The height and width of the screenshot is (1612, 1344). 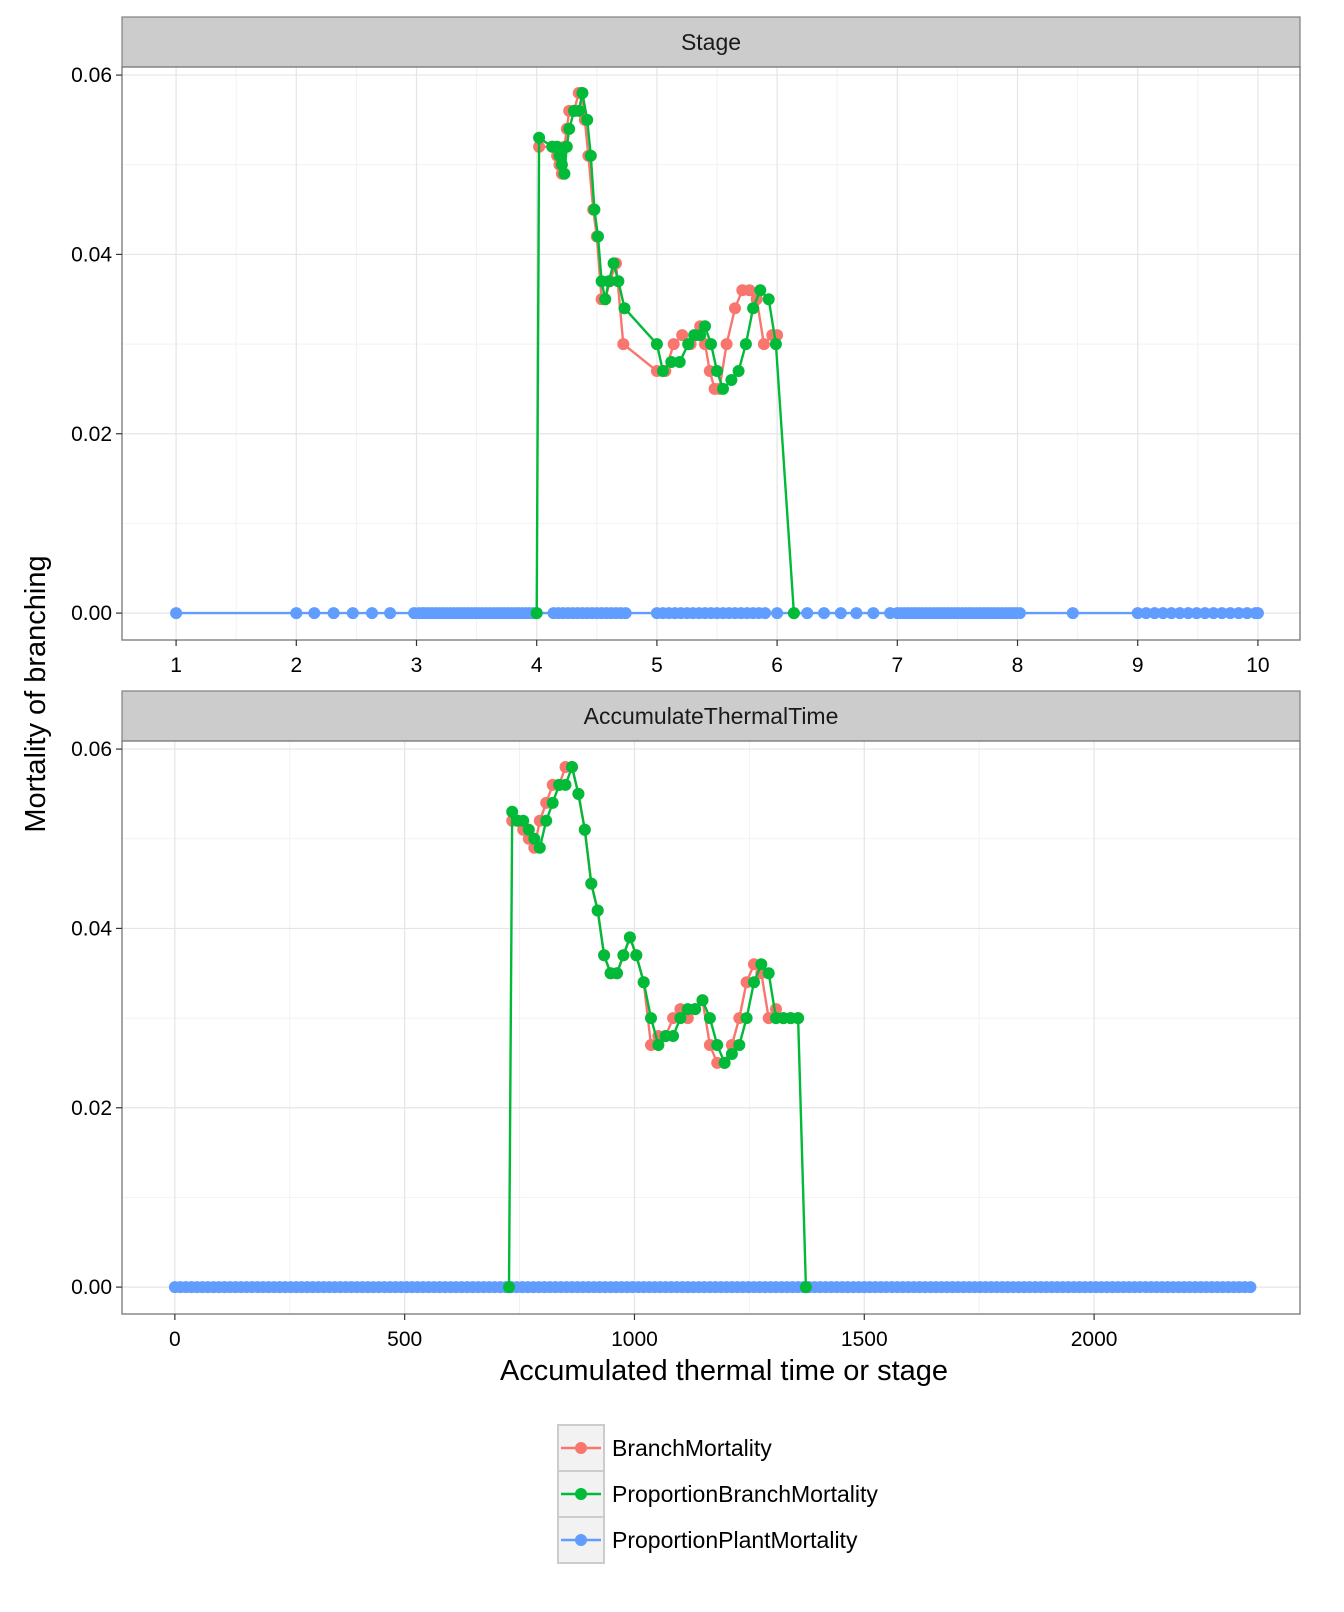 I want to click on x-tick-label: 1, so click(x=176, y=665).